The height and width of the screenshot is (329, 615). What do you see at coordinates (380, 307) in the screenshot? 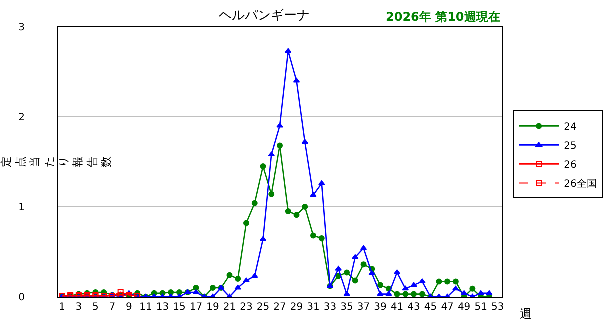
I see `x-tick-label: 39` at bounding box center [380, 307].